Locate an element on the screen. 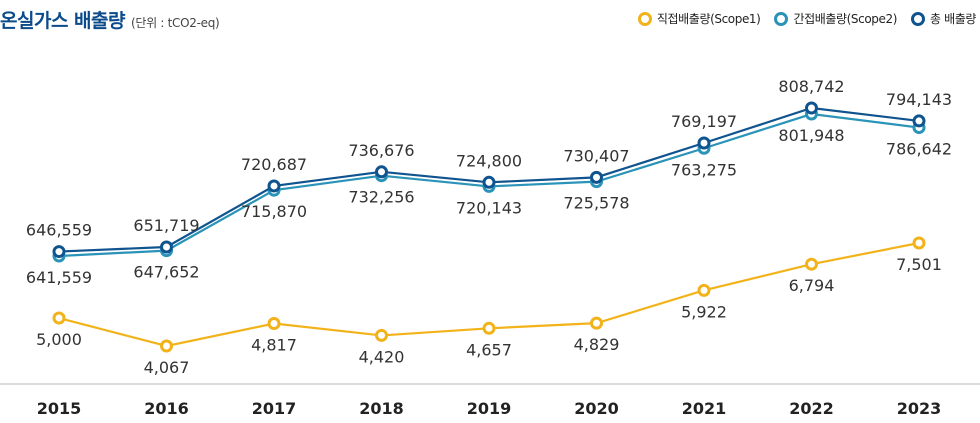 The height and width of the screenshot is (423, 980). chart-title: 온실가스 배출량 is located at coordinates (62, 21).